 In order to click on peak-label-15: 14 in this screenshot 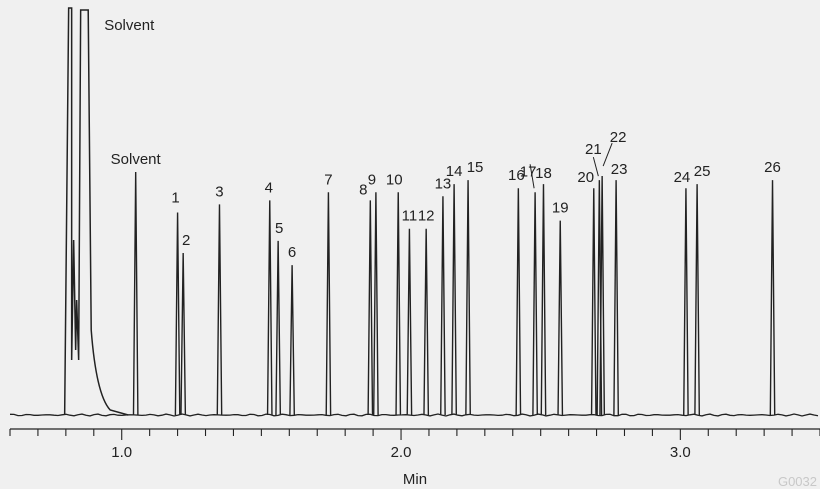, I will do `click(454, 171)`.